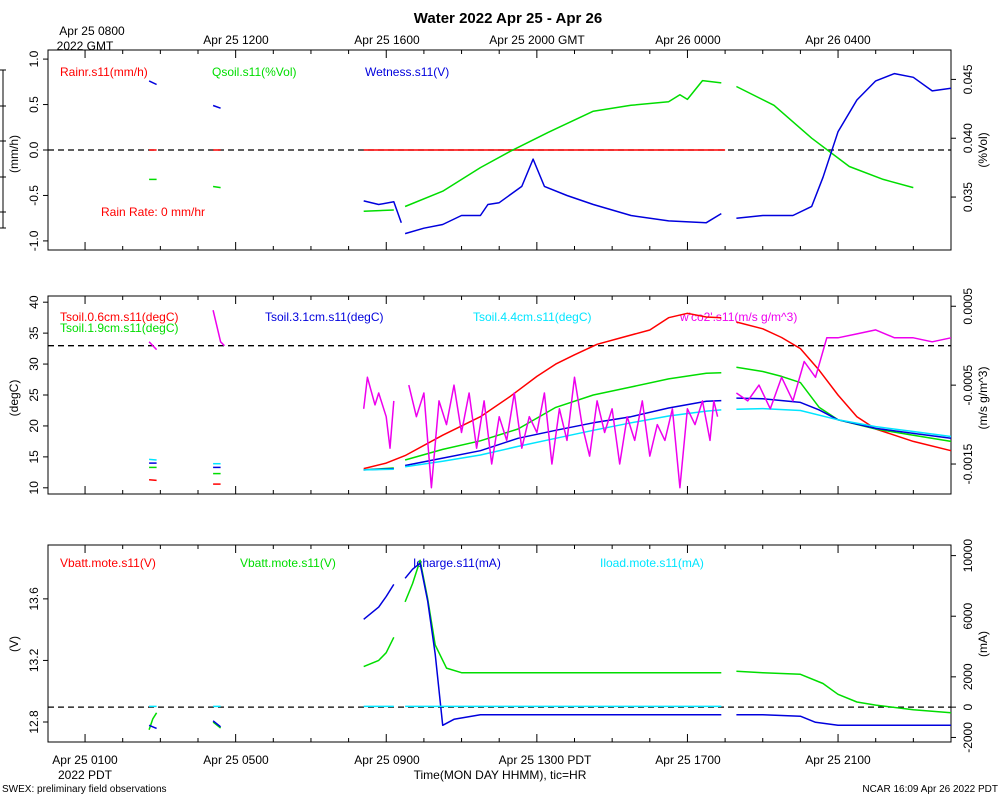  What do you see at coordinates (508, 18) in the screenshot?
I see `chart-title: Water 2022 Apr 25 - Apr 26` at bounding box center [508, 18].